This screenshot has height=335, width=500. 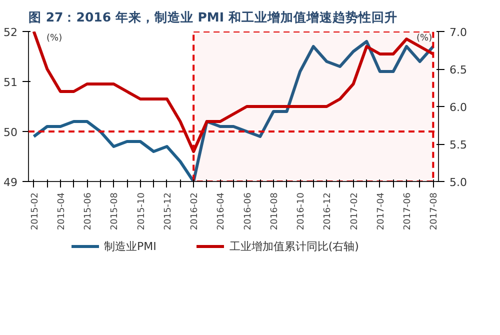 What do you see at coordinates (294, 246) in the screenshot?
I see `legend-label: 工业增加值累计同比(右轴)` at bounding box center [294, 246].